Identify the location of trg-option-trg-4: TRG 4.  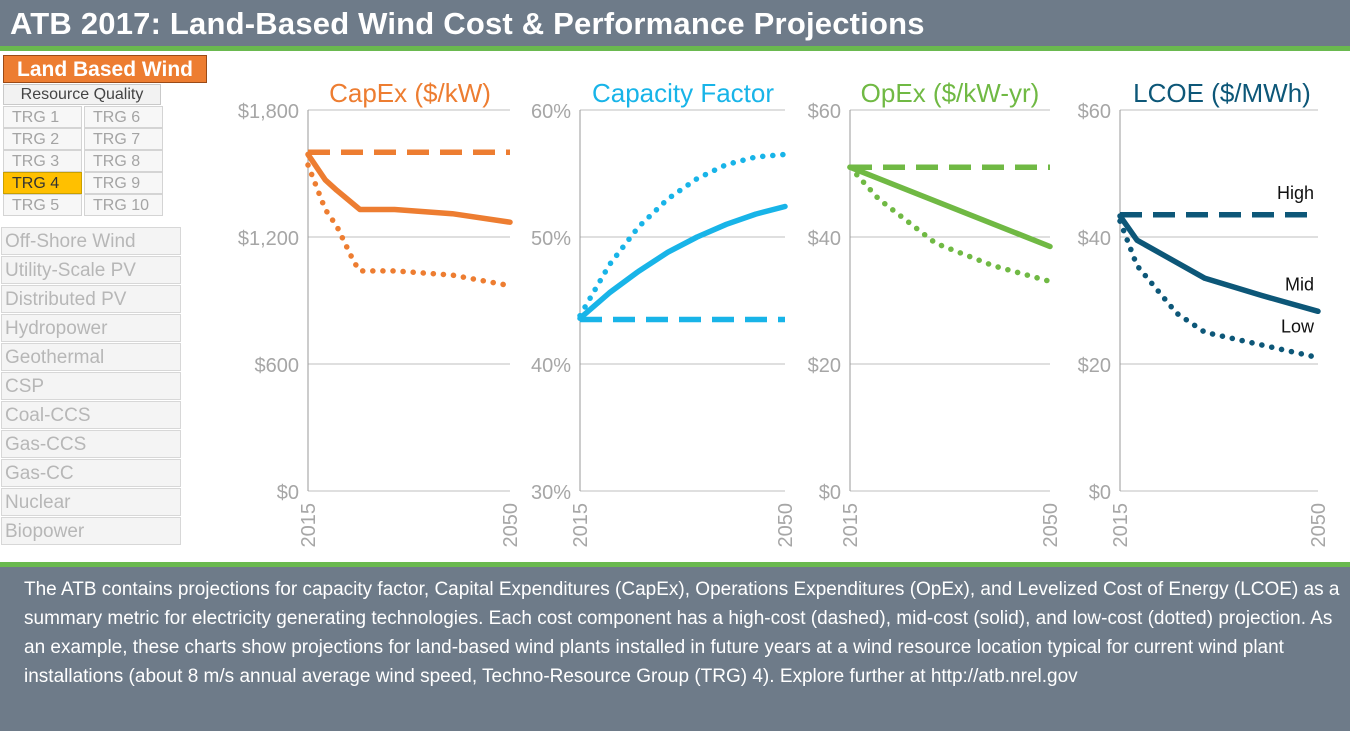
(42, 183).